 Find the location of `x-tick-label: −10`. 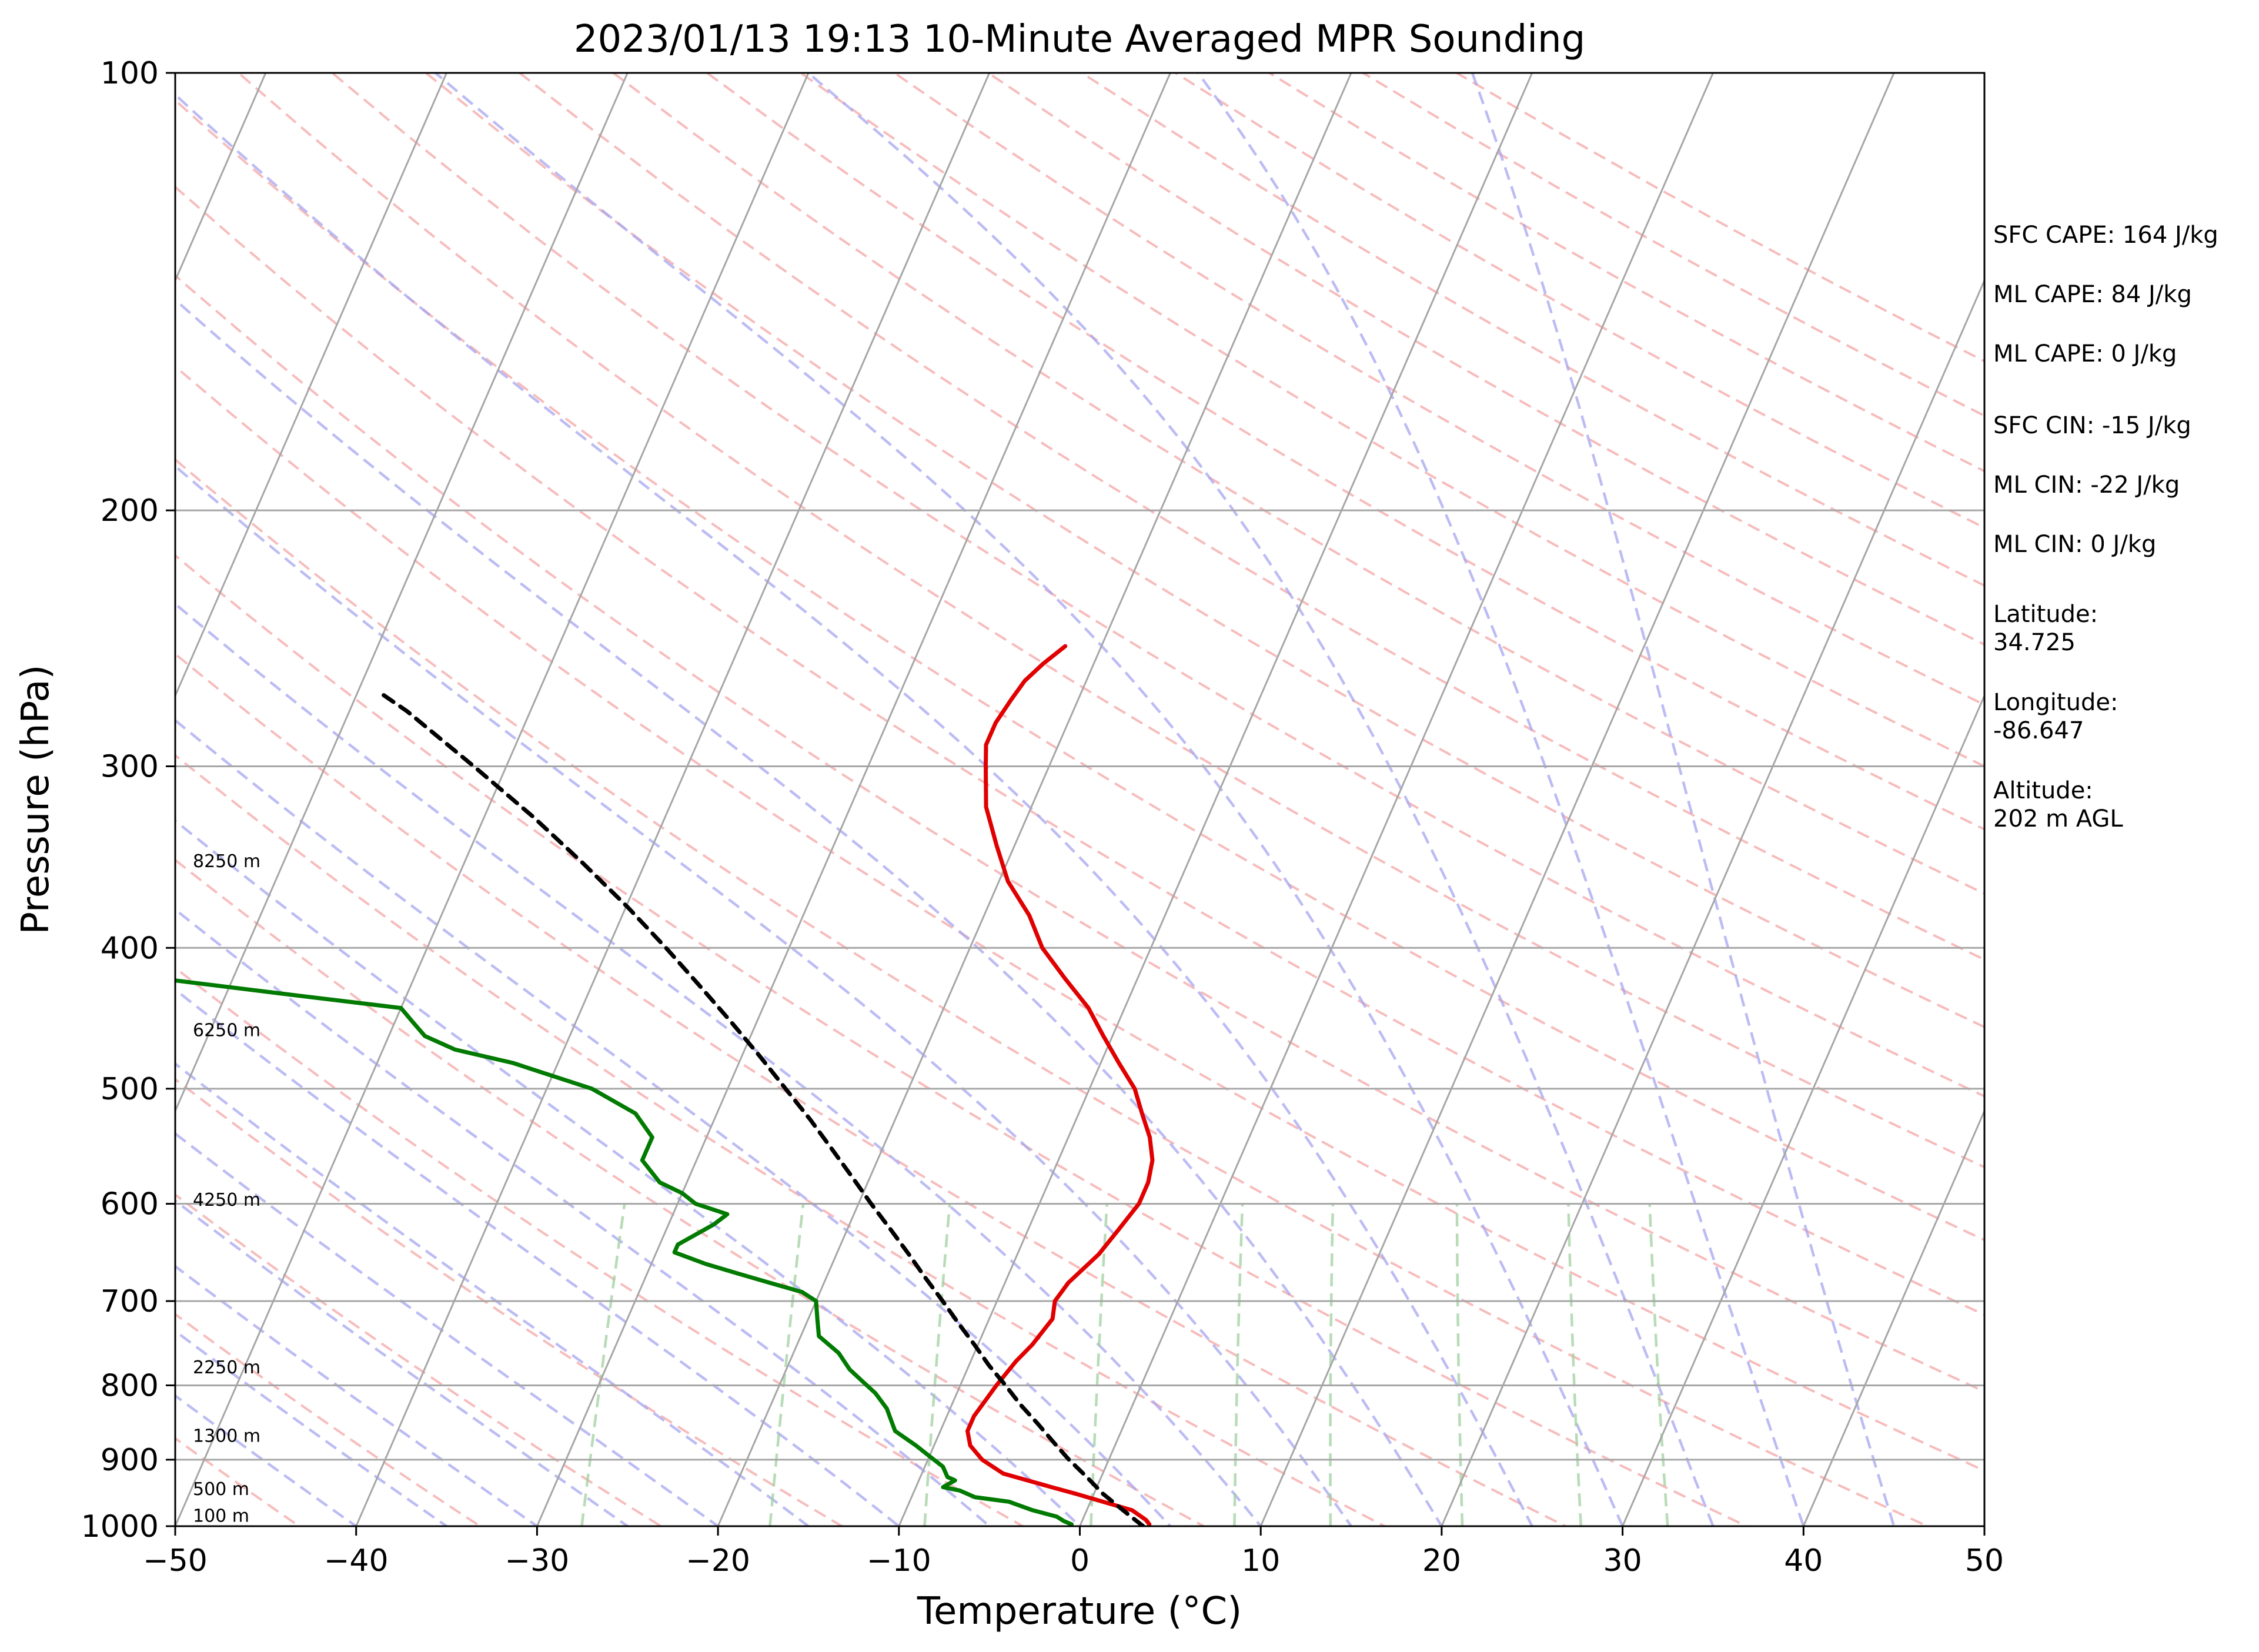

x-tick-label: −10 is located at coordinates (899, 1561).